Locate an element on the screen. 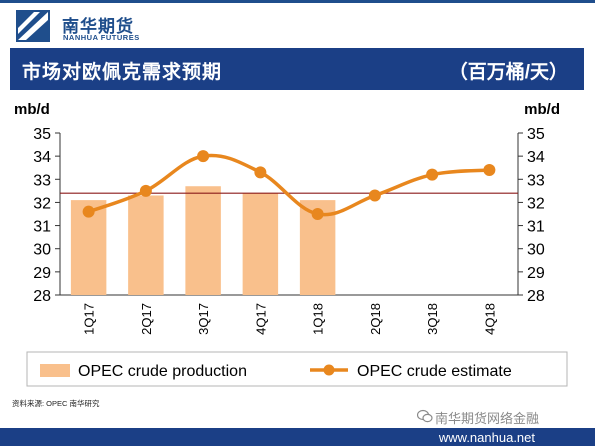  logo-icon is located at coordinates (33, 26).